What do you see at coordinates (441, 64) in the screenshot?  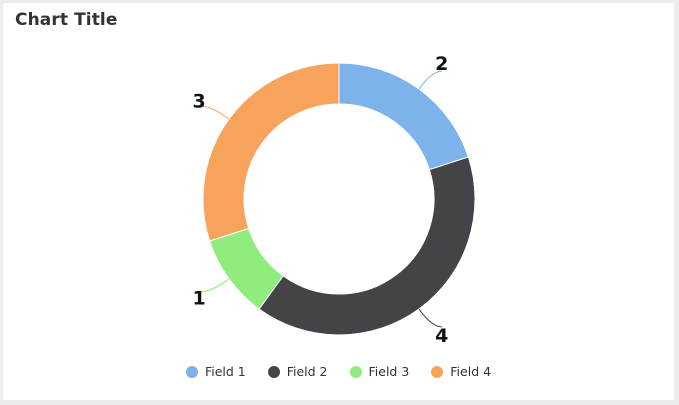 I see `data-label: 2` at bounding box center [441, 64].